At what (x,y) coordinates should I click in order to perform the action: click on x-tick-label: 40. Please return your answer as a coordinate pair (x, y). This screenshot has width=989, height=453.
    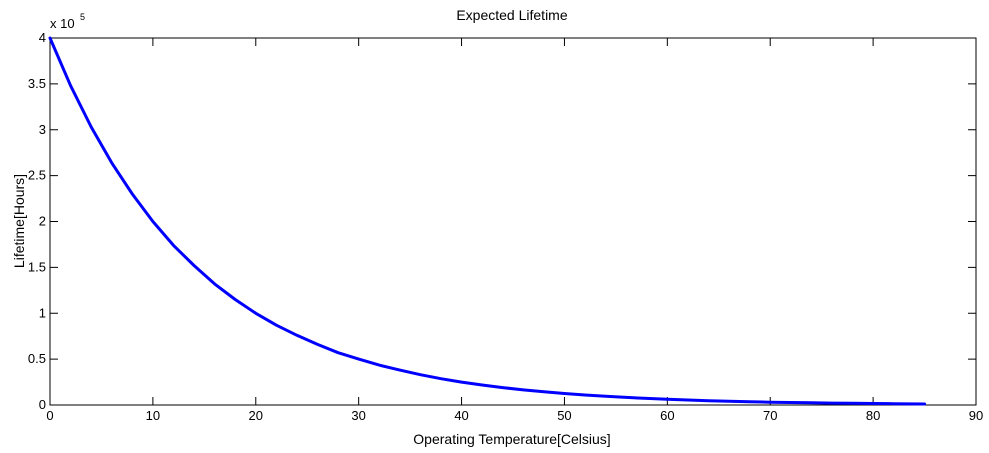
    Looking at the image, I should click on (461, 415).